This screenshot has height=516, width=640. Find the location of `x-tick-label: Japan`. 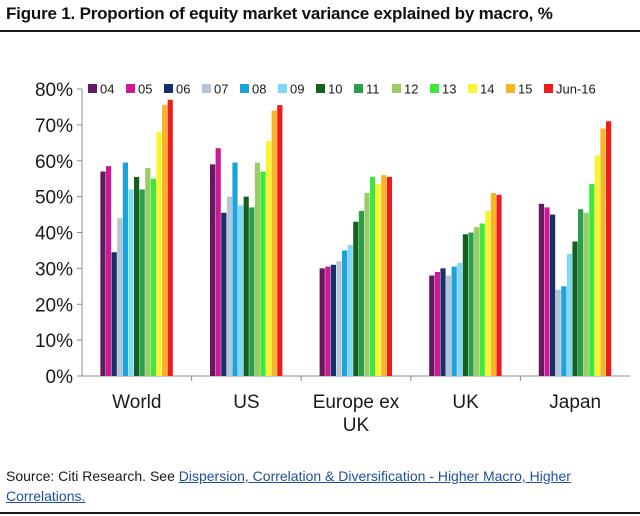

x-tick-label: Japan is located at coordinates (575, 402).